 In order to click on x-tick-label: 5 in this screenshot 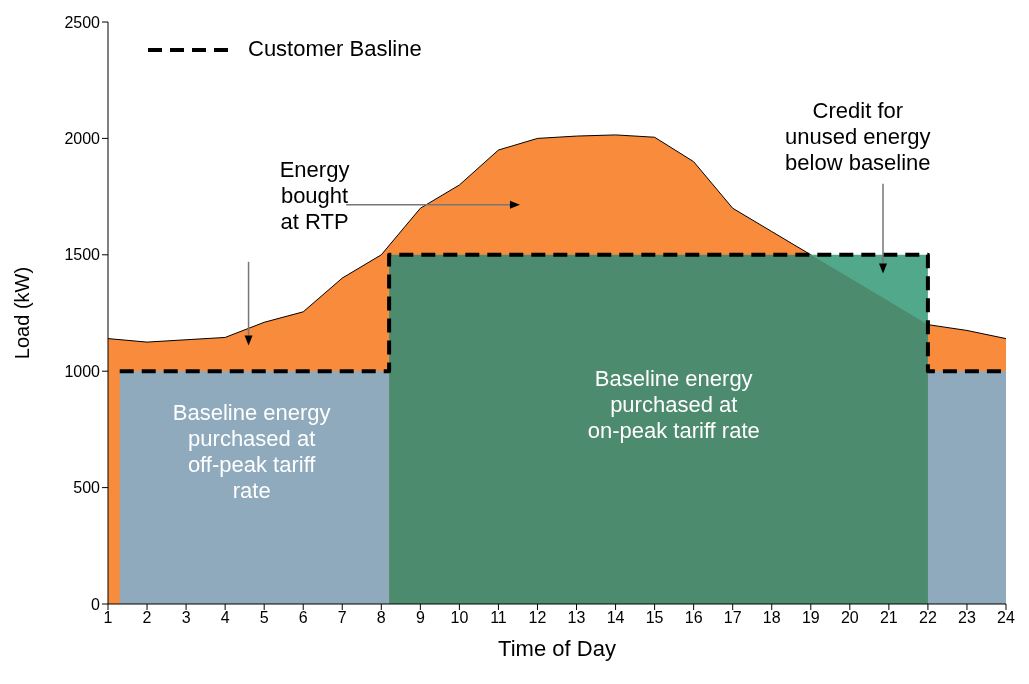, I will do `click(264, 618)`.